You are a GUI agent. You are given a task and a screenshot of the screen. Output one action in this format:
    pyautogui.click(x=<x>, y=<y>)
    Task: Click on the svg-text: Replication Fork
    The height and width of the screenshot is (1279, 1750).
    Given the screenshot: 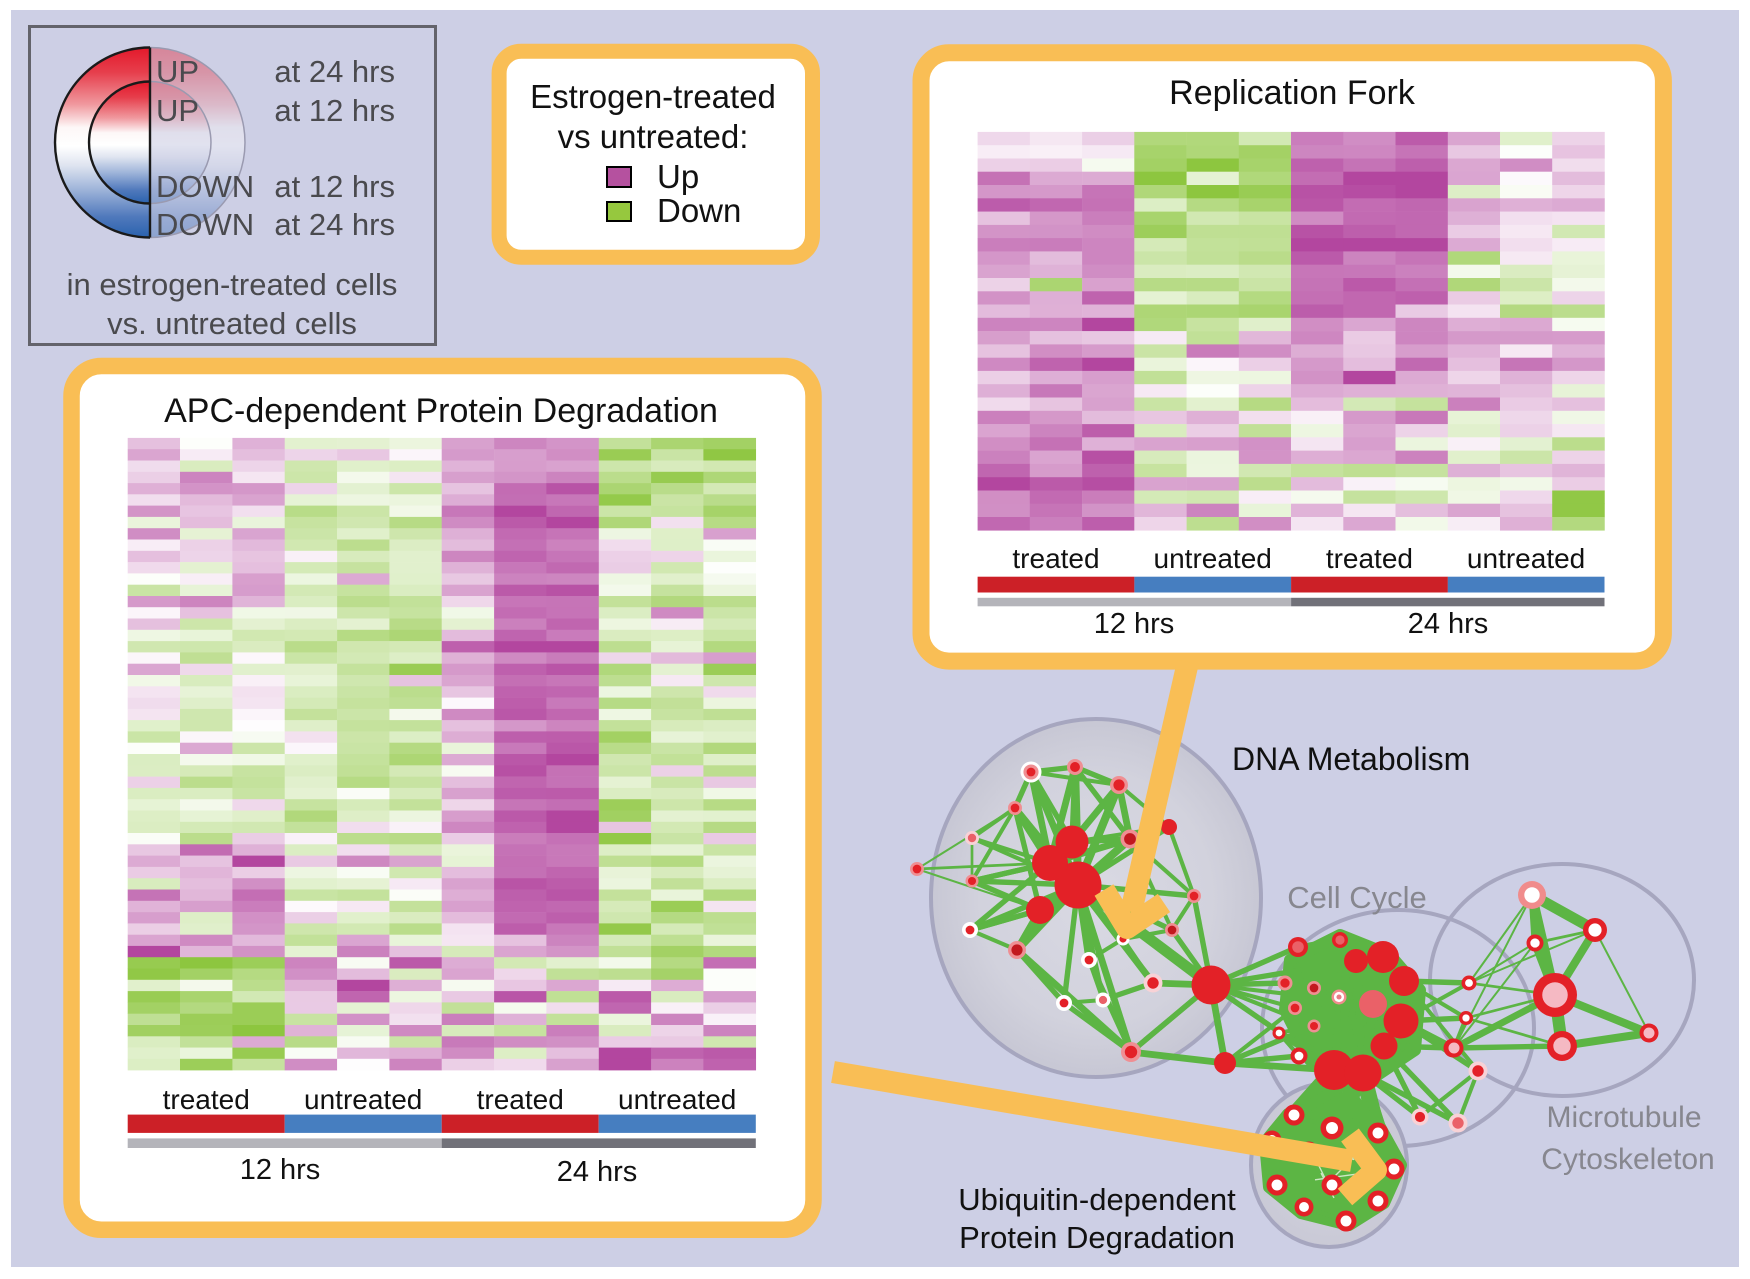 What is the action you would take?
    pyautogui.click(x=1292, y=93)
    